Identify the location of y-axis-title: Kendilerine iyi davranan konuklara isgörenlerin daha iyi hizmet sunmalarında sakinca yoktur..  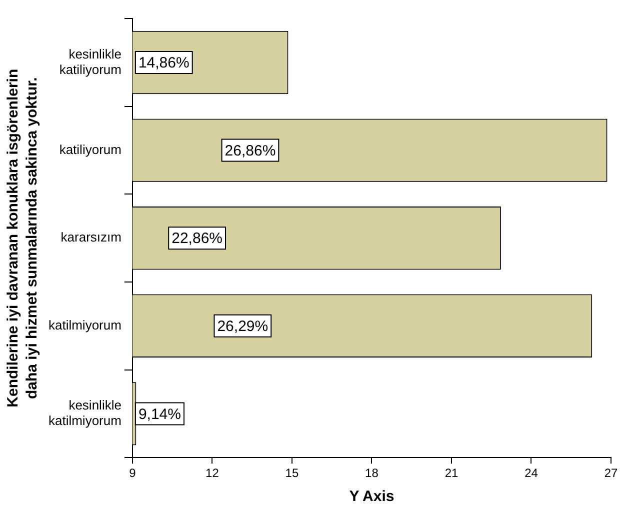
(22, 238).